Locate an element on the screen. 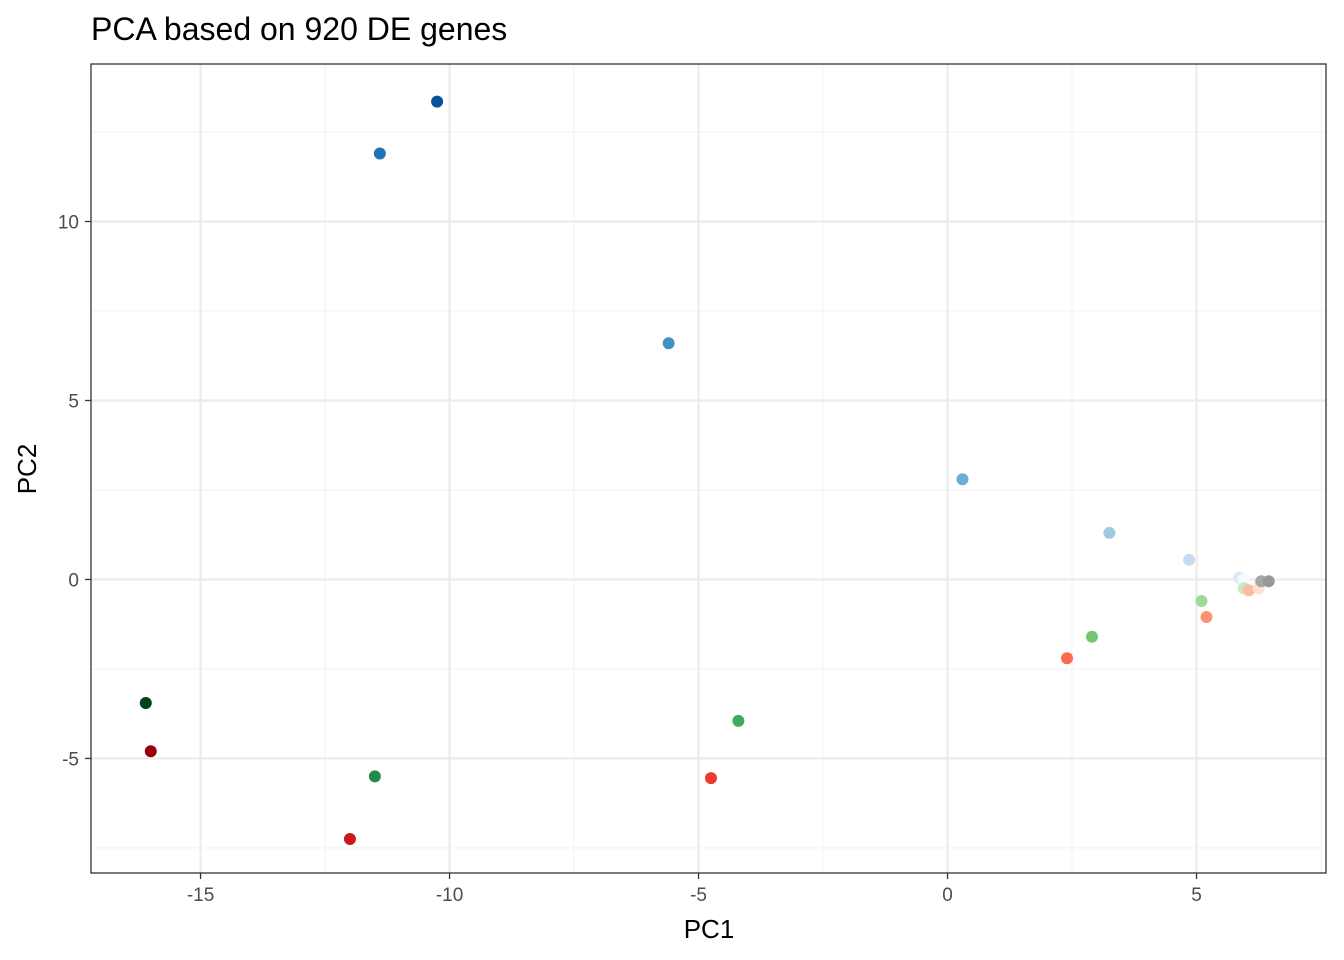 The width and height of the screenshot is (1344, 960). y-axis-title: PC2 is located at coordinates (27, 469).